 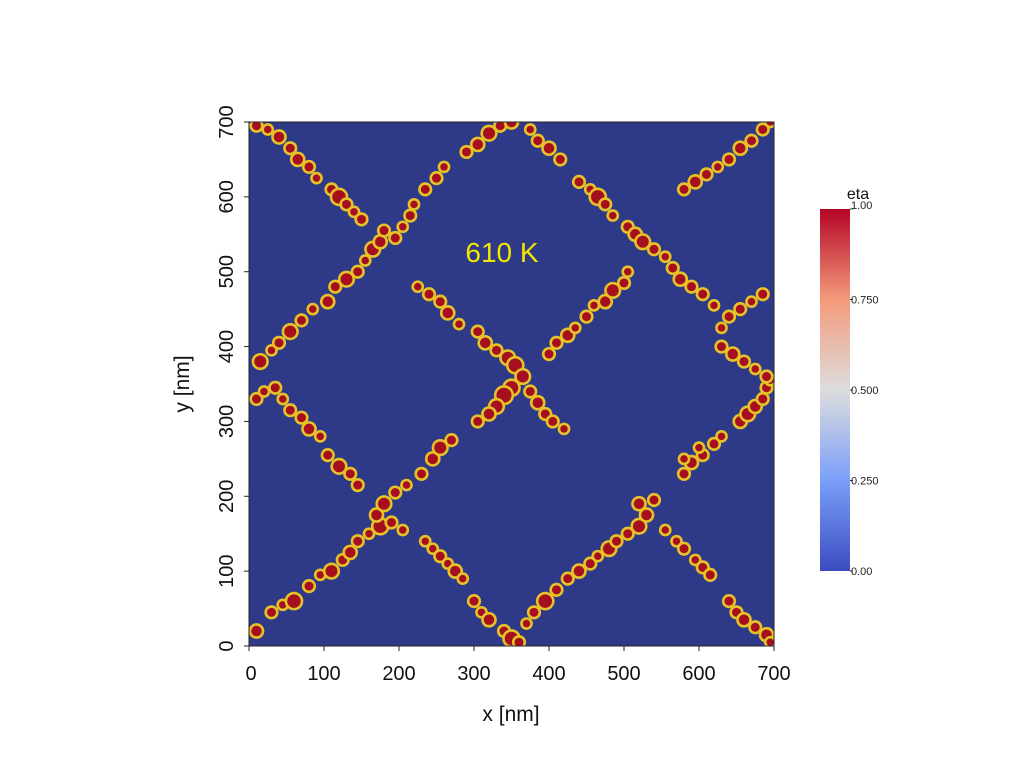 I want to click on x-tick-label: 300, so click(x=473, y=674).